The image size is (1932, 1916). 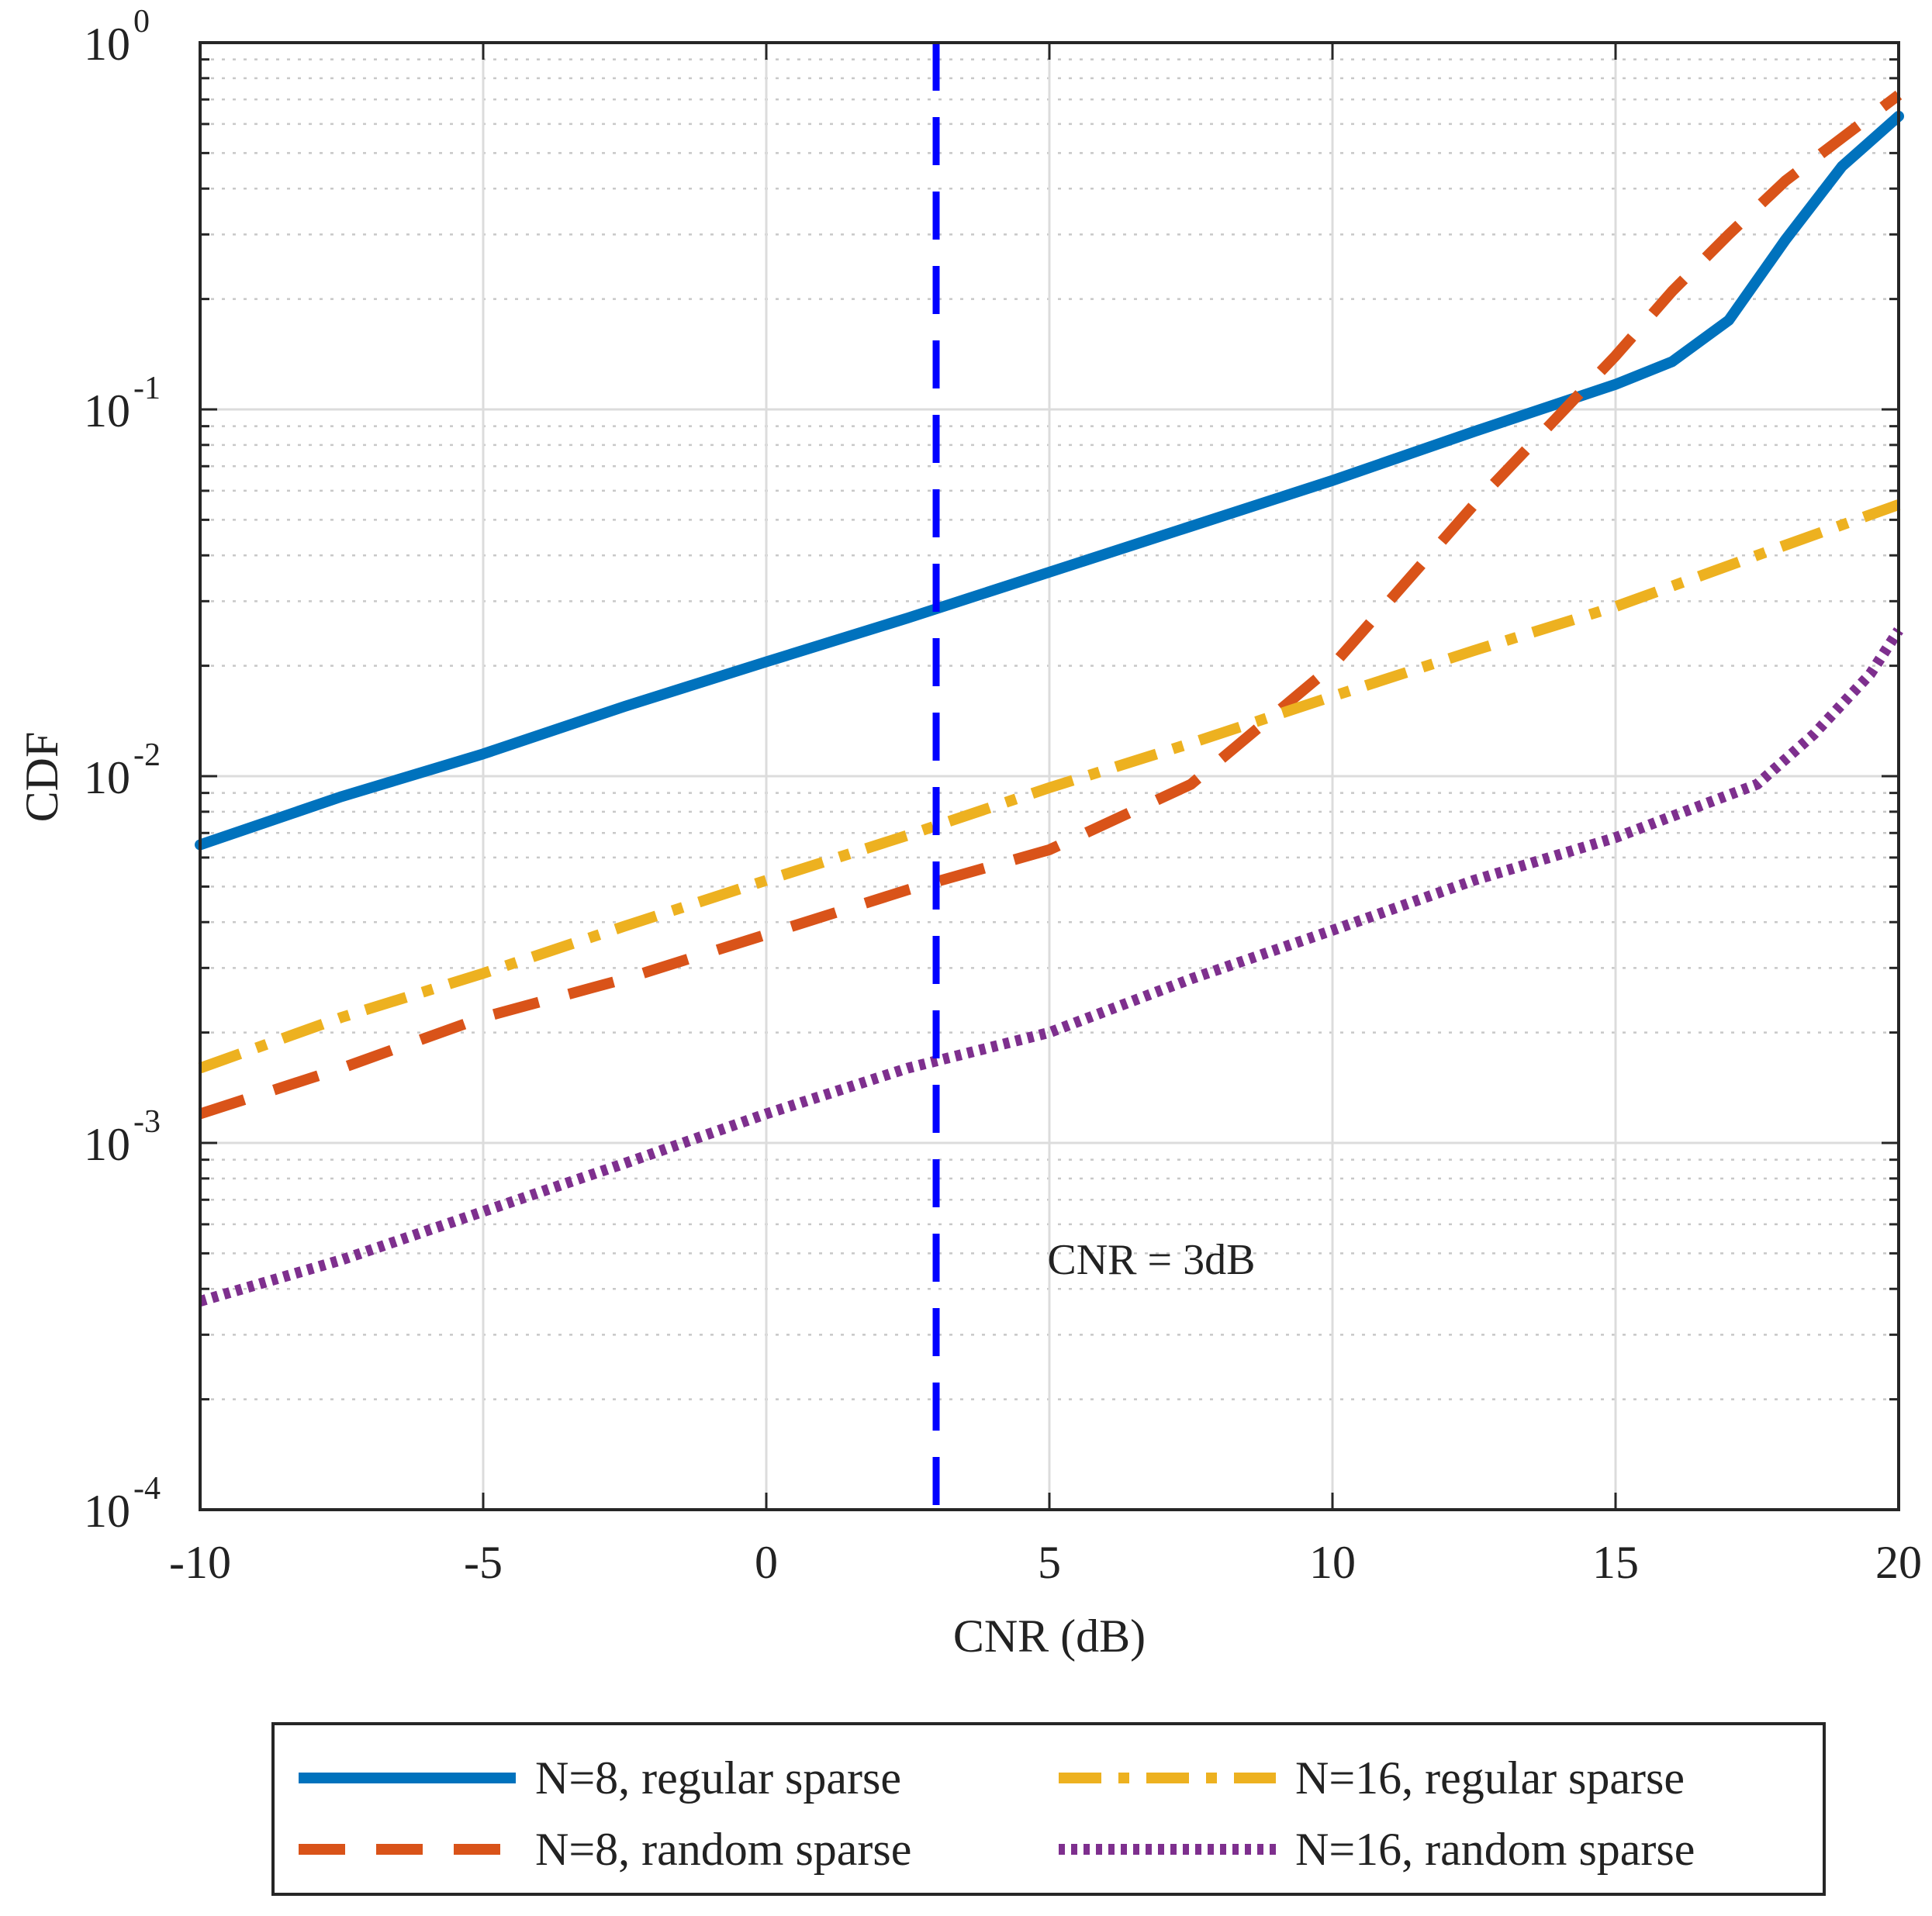 I want to click on y-tick-exponent: -3, so click(x=147, y=1122).